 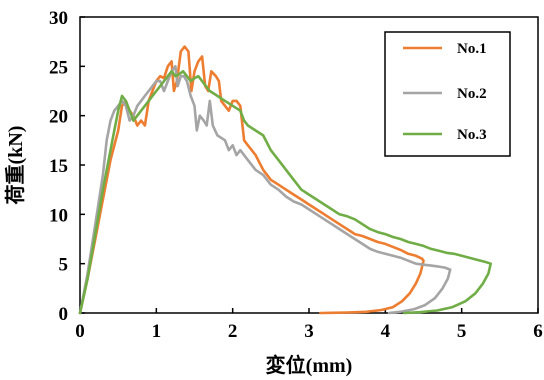 I want to click on y-tick-label: 5, so click(x=64, y=265).